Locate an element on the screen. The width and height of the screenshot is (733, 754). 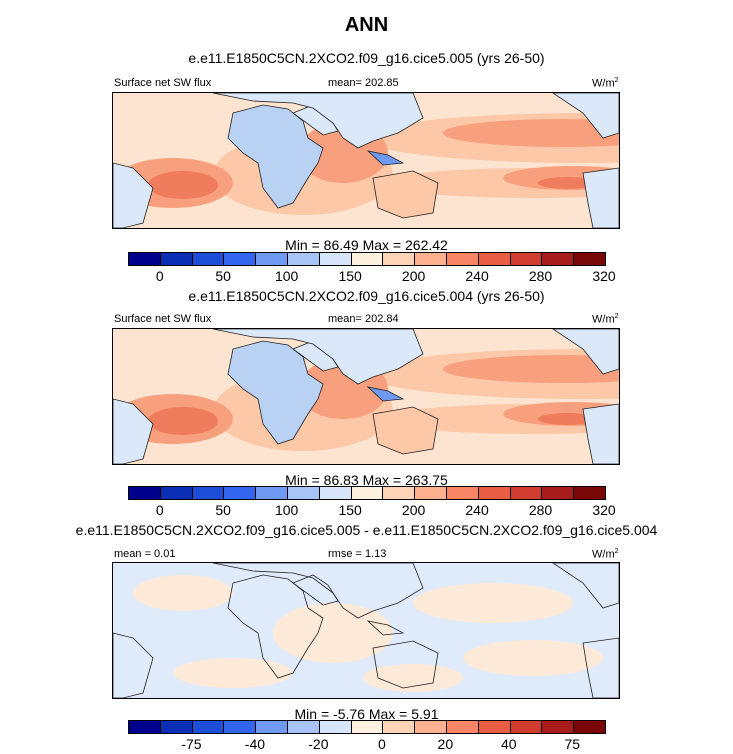
panel-3-colorbar-ticks: -75 -40 -20 0 20 40 75 is located at coordinates (366, 745).